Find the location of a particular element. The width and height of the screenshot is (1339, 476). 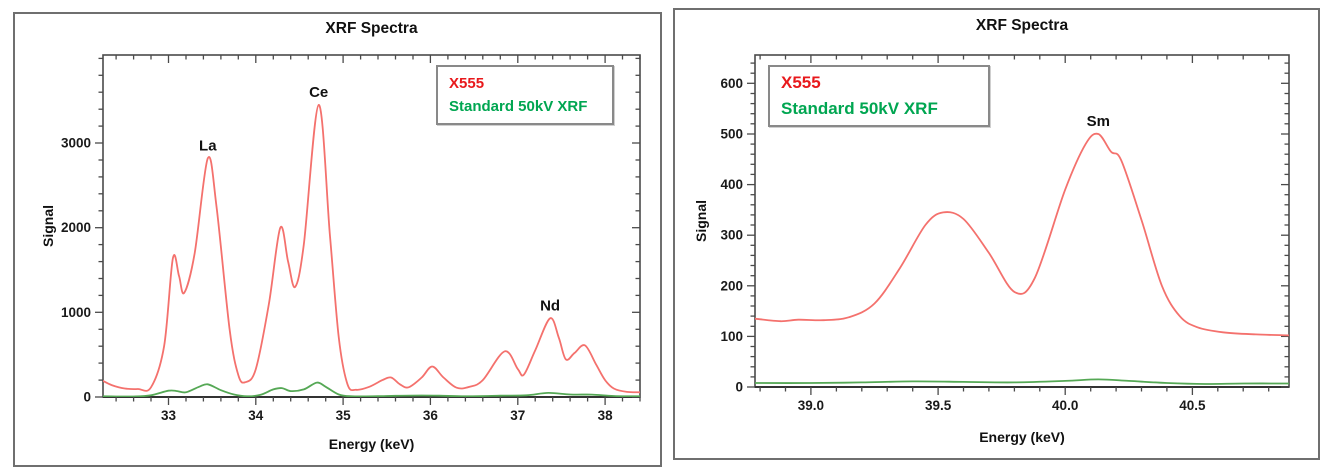

svg-text: 200 is located at coordinates (731, 285).